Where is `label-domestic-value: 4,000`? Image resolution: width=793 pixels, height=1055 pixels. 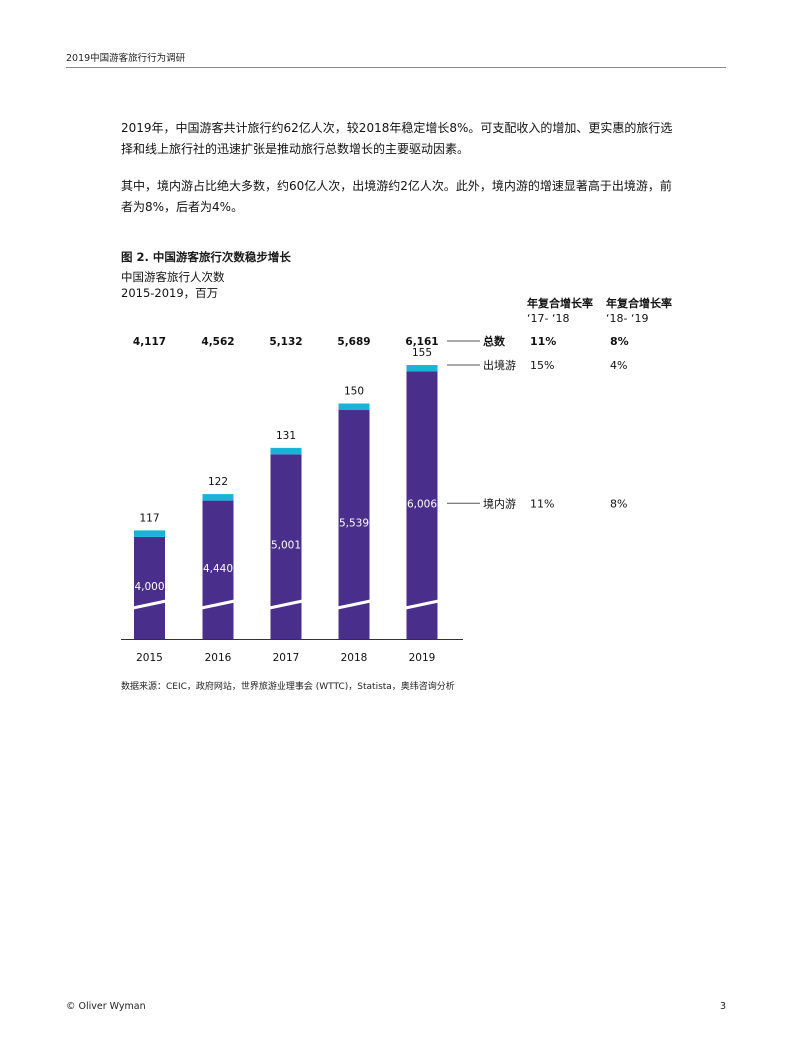
label-domestic-value: 4,000 is located at coordinates (149, 587).